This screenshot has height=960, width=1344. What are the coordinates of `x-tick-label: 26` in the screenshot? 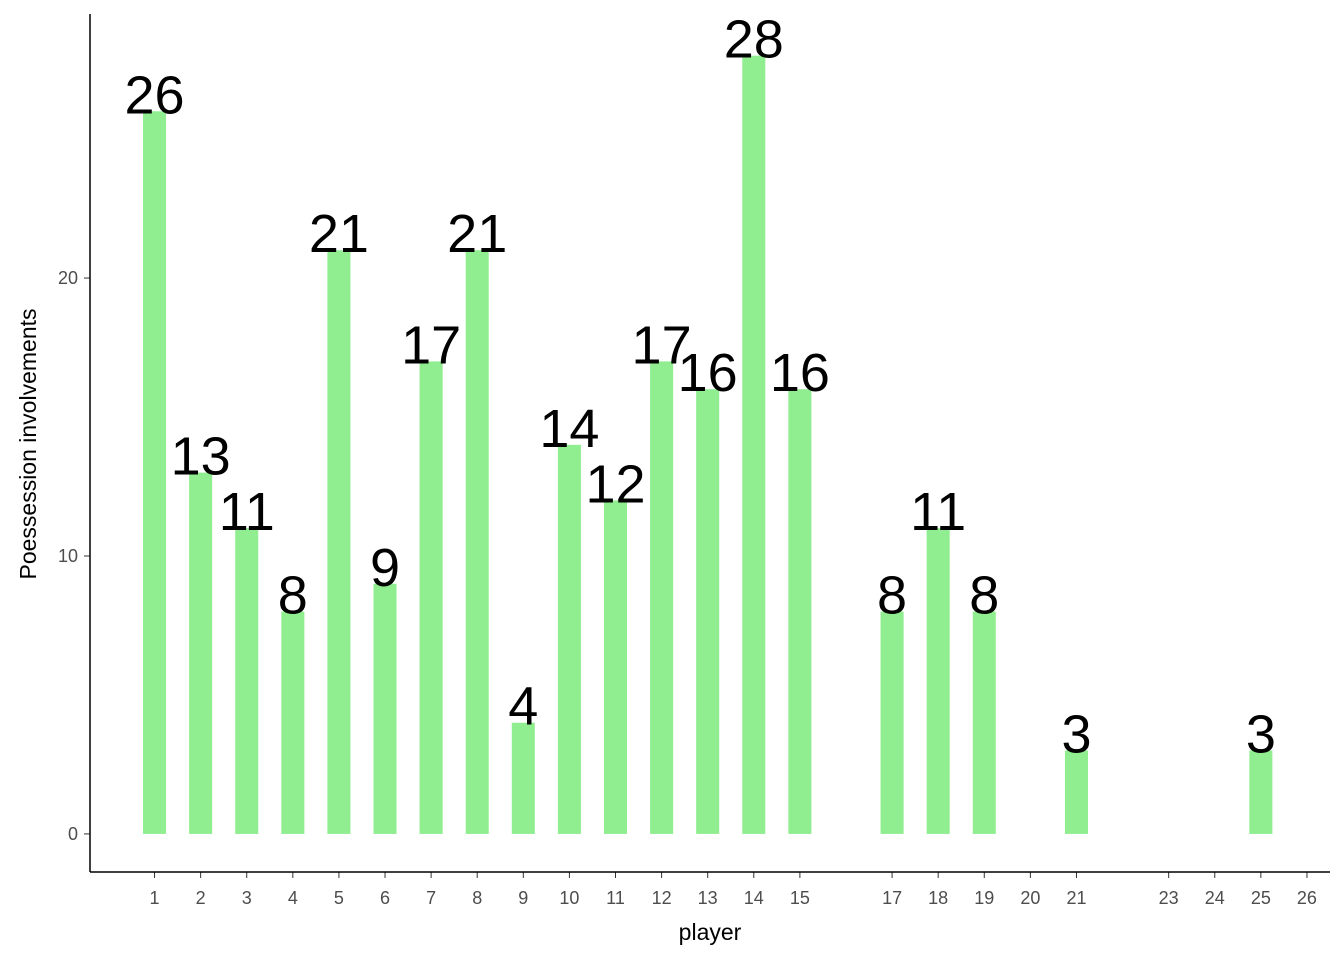 It's located at (1307, 898).